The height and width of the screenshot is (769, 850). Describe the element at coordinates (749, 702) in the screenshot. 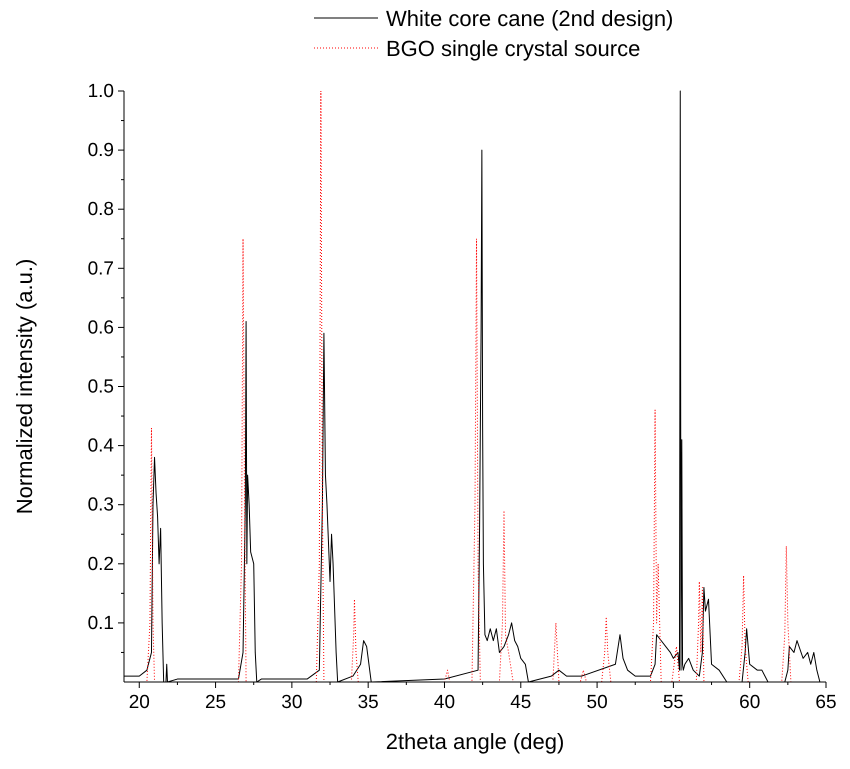

I see `x-tick-label: 60` at that location.